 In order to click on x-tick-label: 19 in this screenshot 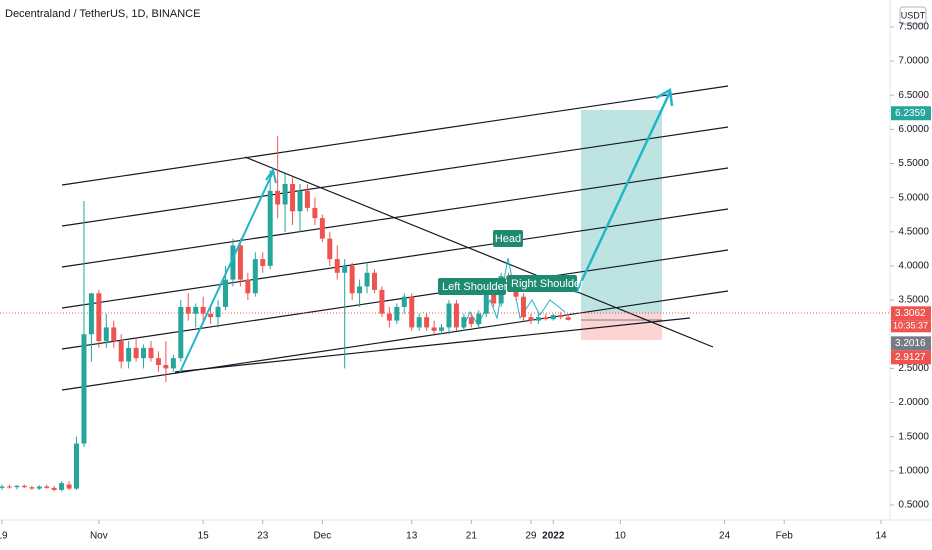, I will do `click(4, 536)`.